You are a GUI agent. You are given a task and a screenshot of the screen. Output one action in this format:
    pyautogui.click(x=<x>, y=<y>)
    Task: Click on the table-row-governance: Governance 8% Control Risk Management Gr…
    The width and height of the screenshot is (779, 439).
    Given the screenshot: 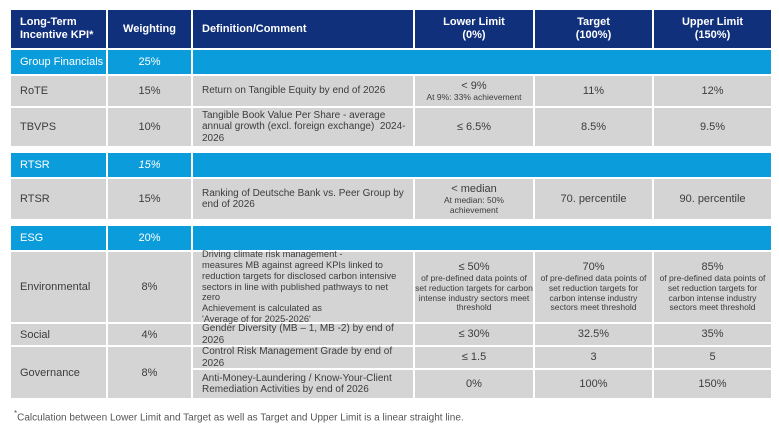 What is the action you would take?
    pyautogui.click(x=391, y=372)
    